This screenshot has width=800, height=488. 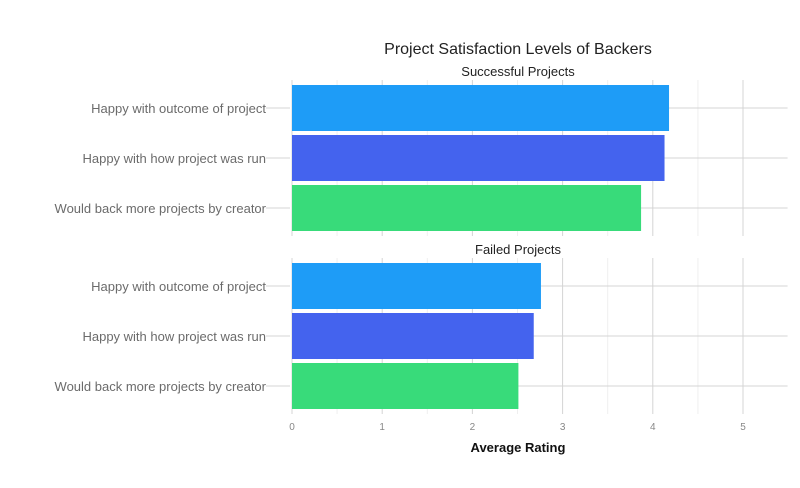 What do you see at coordinates (481, 108) in the screenshot?
I see `bar-successful-outcome` at bounding box center [481, 108].